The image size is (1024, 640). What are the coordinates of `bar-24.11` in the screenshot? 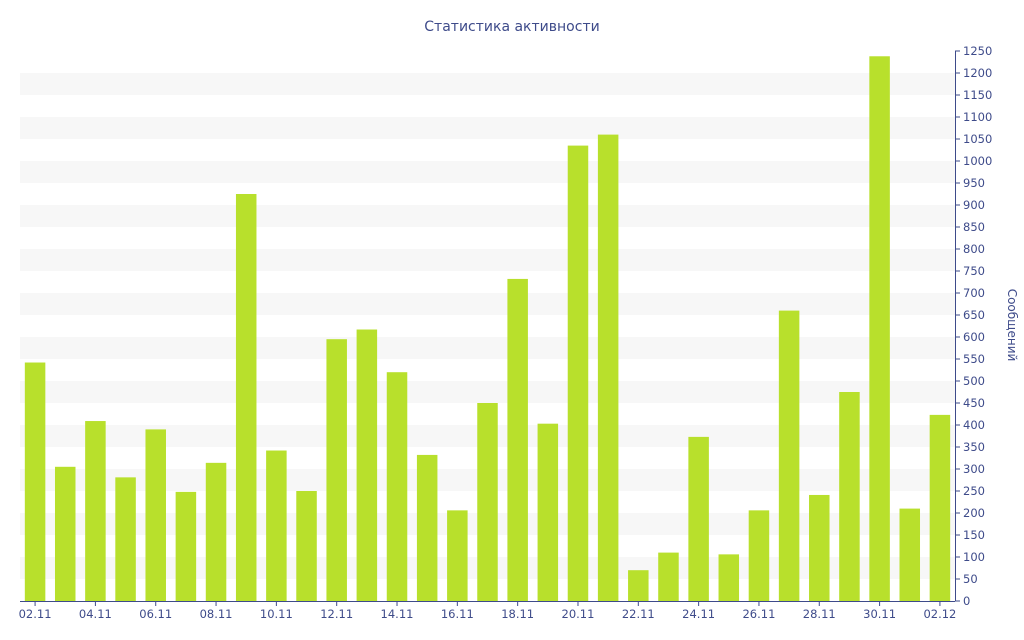 It's located at (698, 518).